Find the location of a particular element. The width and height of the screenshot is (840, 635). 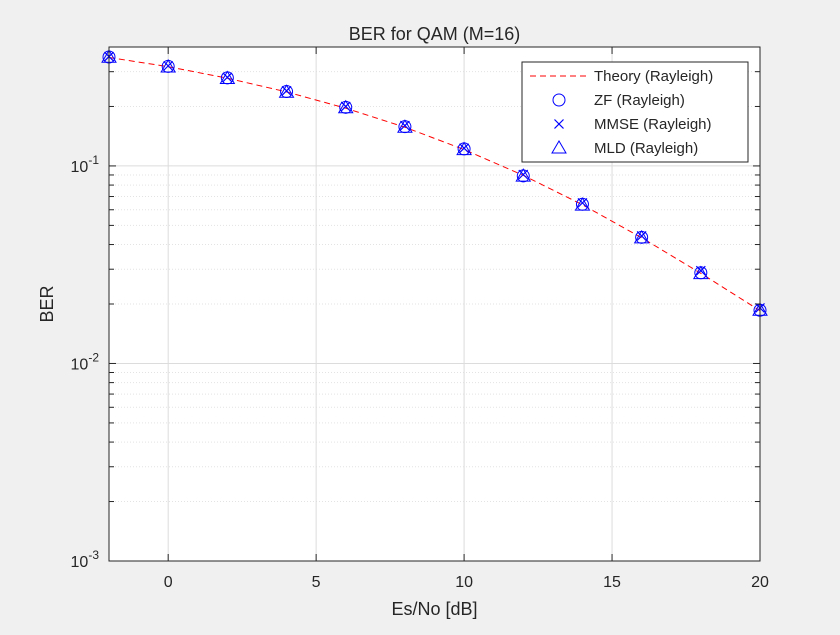

y-axis-label: BER is located at coordinates (47, 303).